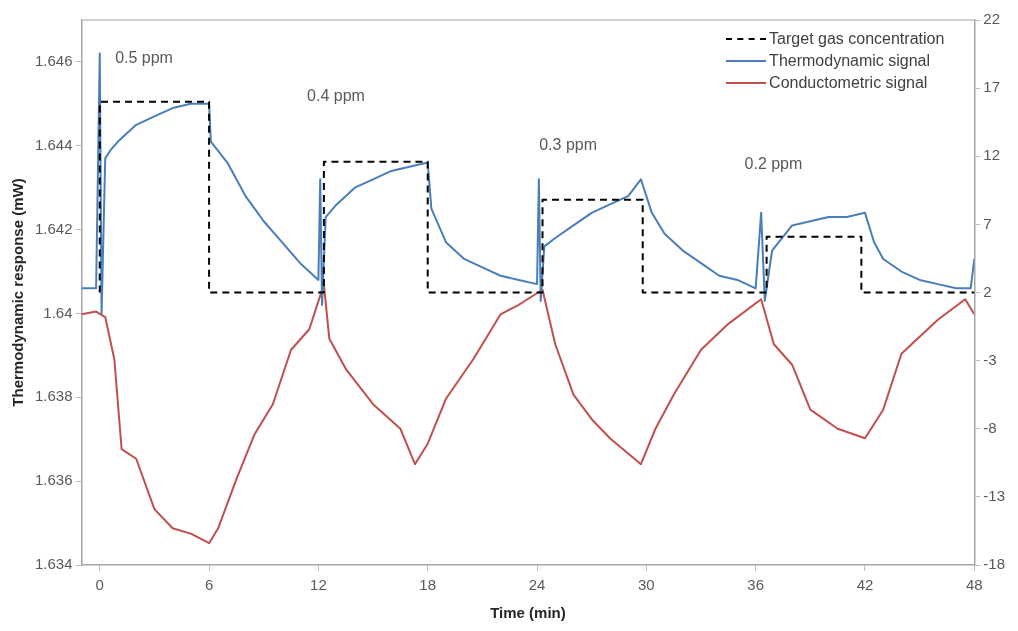  What do you see at coordinates (336, 95) in the screenshot?
I see `annotation: 0.4 ppm` at bounding box center [336, 95].